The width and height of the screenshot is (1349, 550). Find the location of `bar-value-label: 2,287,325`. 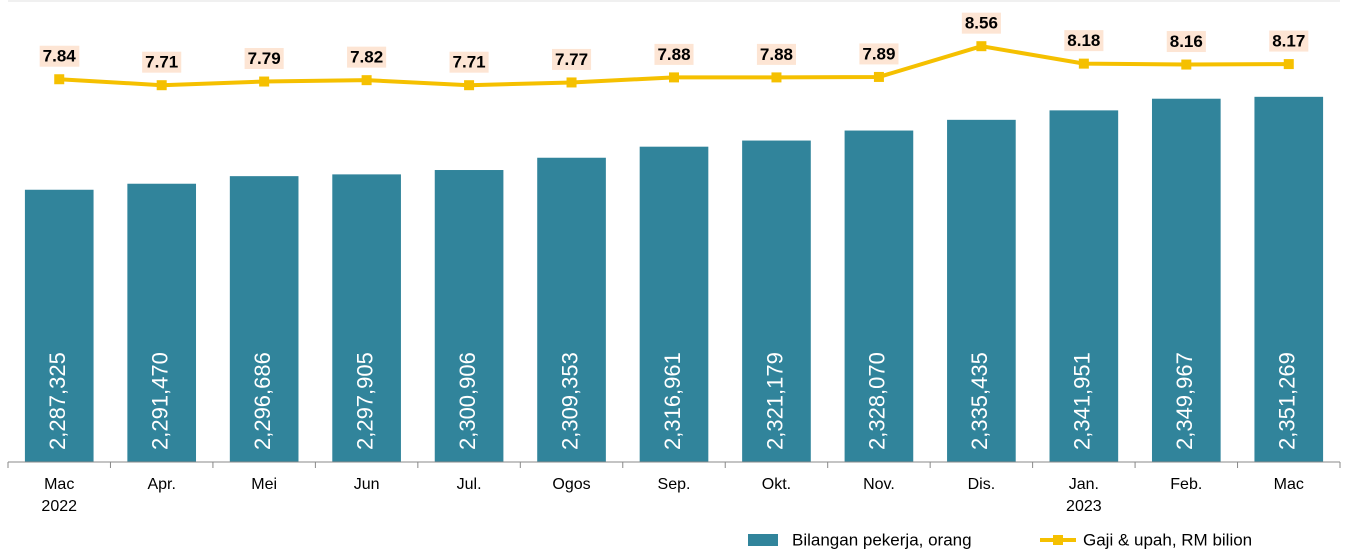

bar-value-label: 2,287,325 is located at coordinates (57, 401).